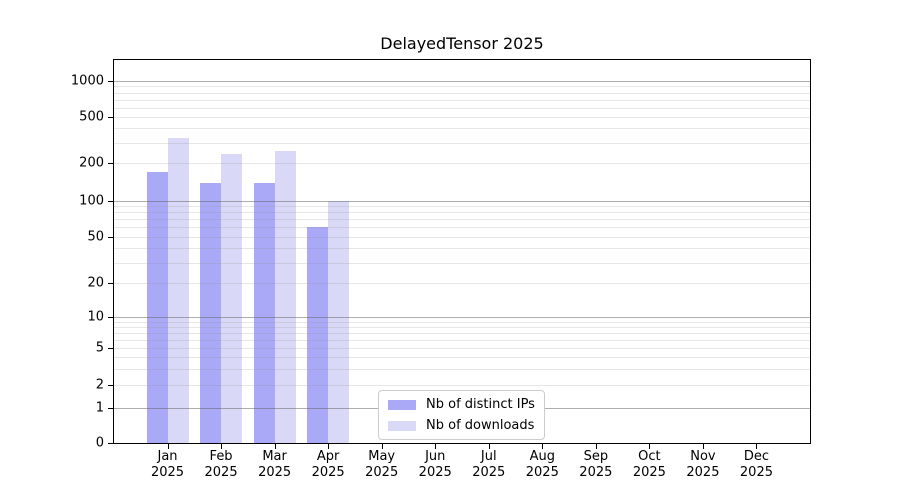 The height and width of the screenshot is (500, 900). I want to click on x-tick-label: Sep 2025, so click(595, 465).